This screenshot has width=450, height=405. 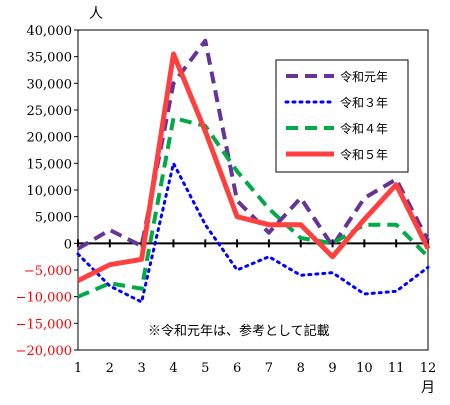 What do you see at coordinates (205, 368) in the screenshot?
I see `x-tick-label: 5` at bounding box center [205, 368].